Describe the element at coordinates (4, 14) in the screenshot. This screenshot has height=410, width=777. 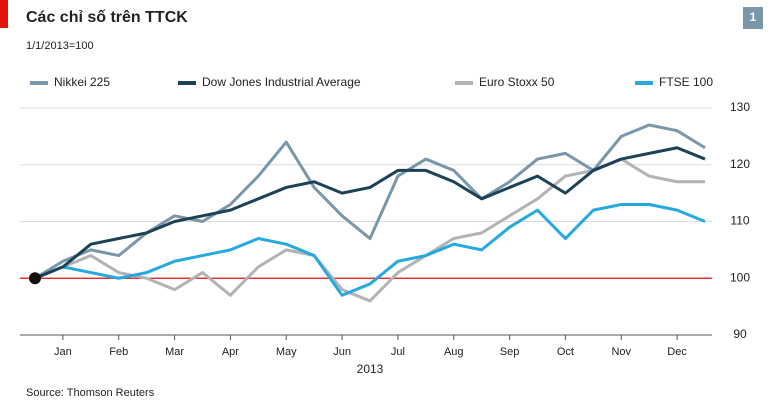
I see `red-flag` at that location.